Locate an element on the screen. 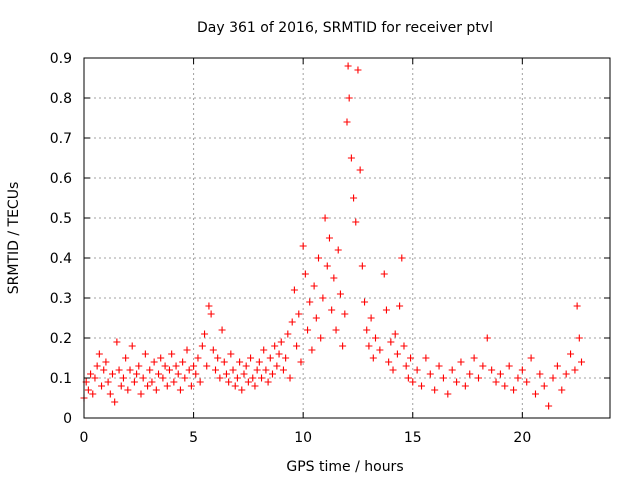 This screenshot has height=480, width=640. x-tick-labels: 0 5 10 15 20 is located at coordinates (306, 438).